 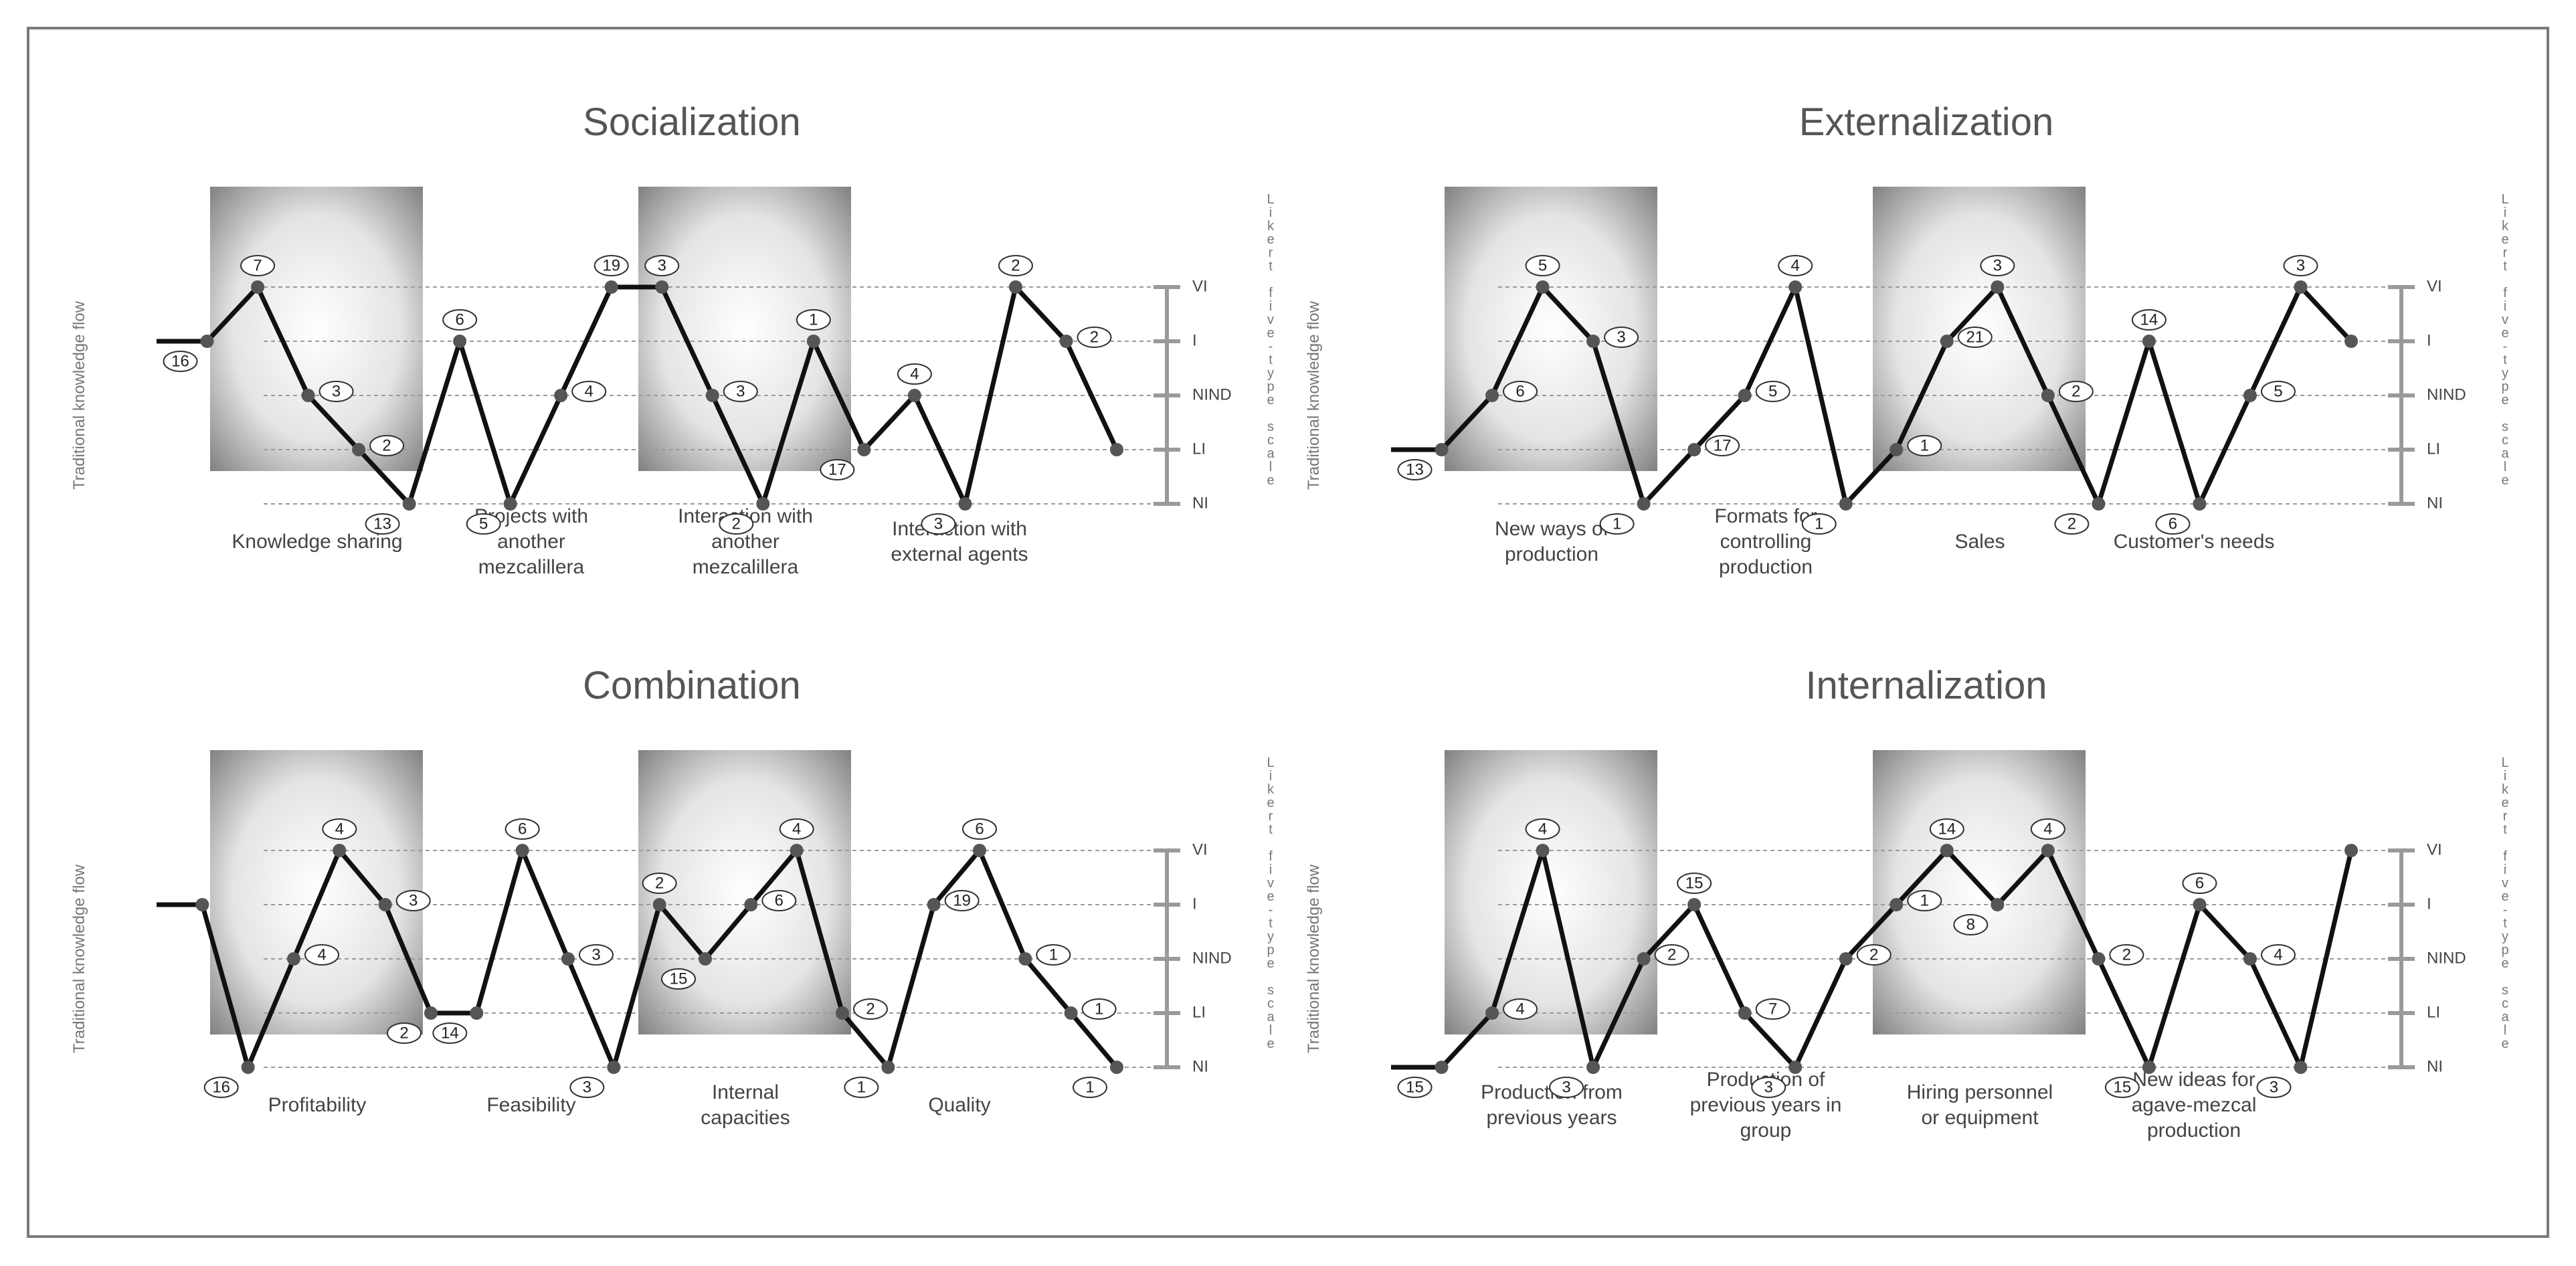 What do you see at coordinates (745, 1105) in the screenshot?
I see `category-label: Internal capacities` at bounding box center [745, 1105].